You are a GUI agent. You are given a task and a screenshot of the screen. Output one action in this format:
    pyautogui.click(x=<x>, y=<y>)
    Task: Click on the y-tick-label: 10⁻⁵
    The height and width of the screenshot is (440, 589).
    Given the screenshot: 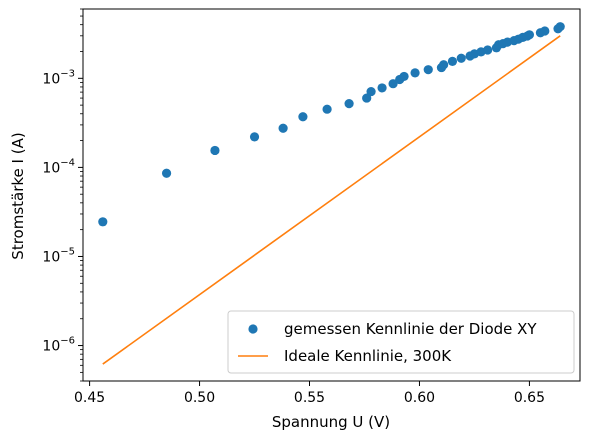 What is the action you would take?
    pyautogui.click(x=58, y=255)
    